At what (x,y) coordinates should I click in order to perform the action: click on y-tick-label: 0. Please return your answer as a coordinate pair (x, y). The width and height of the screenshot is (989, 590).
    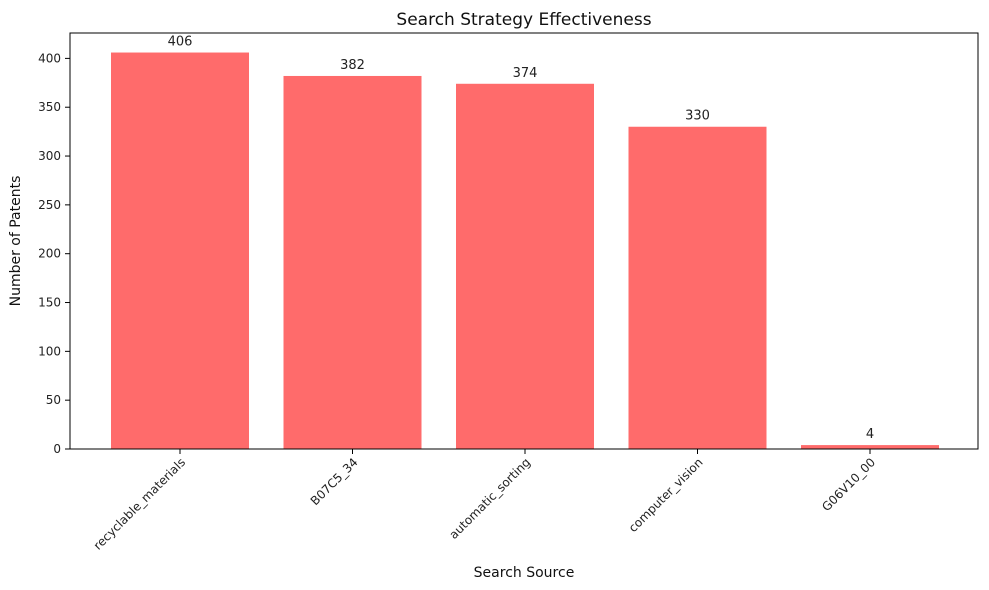
    Looking at the image, I should click on (57, 449).